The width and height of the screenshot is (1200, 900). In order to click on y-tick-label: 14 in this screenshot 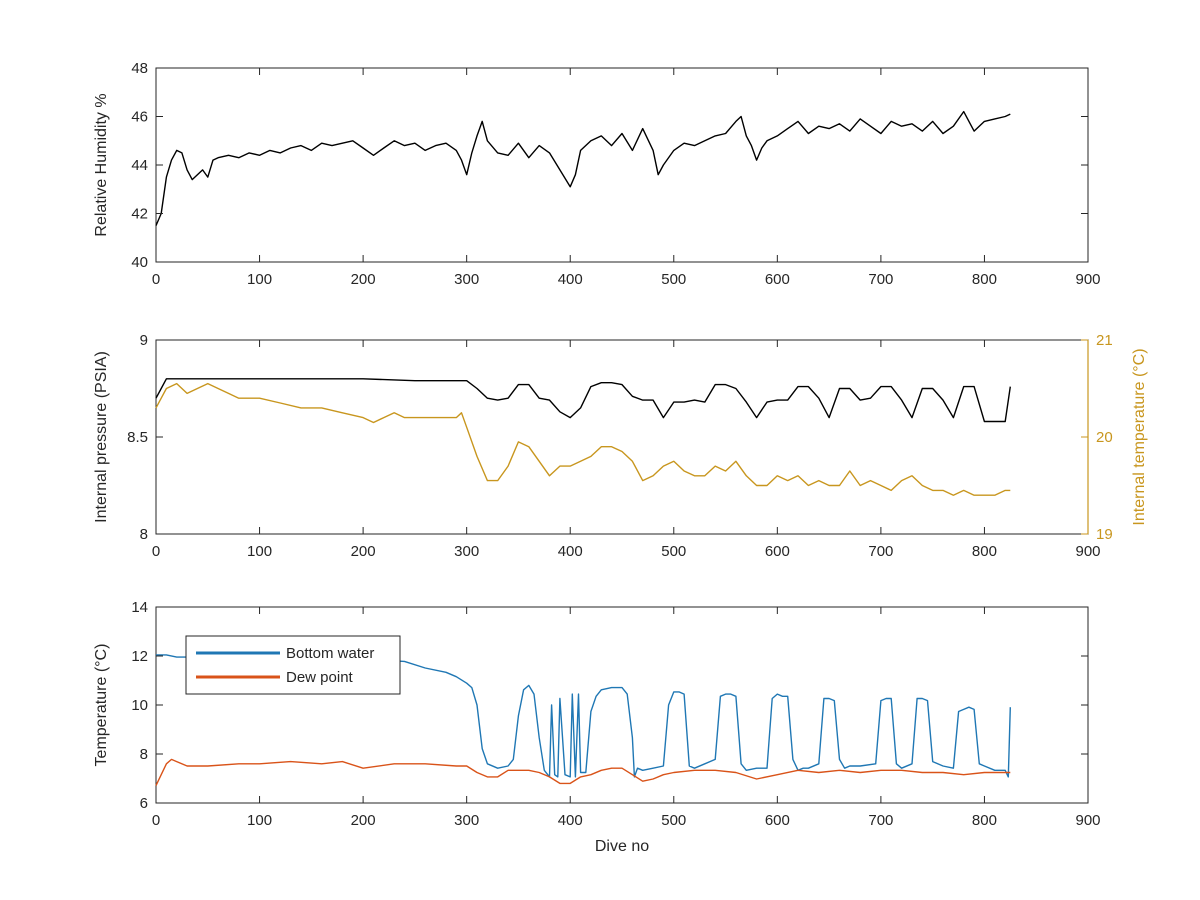, I will do `click(139, 607)`.